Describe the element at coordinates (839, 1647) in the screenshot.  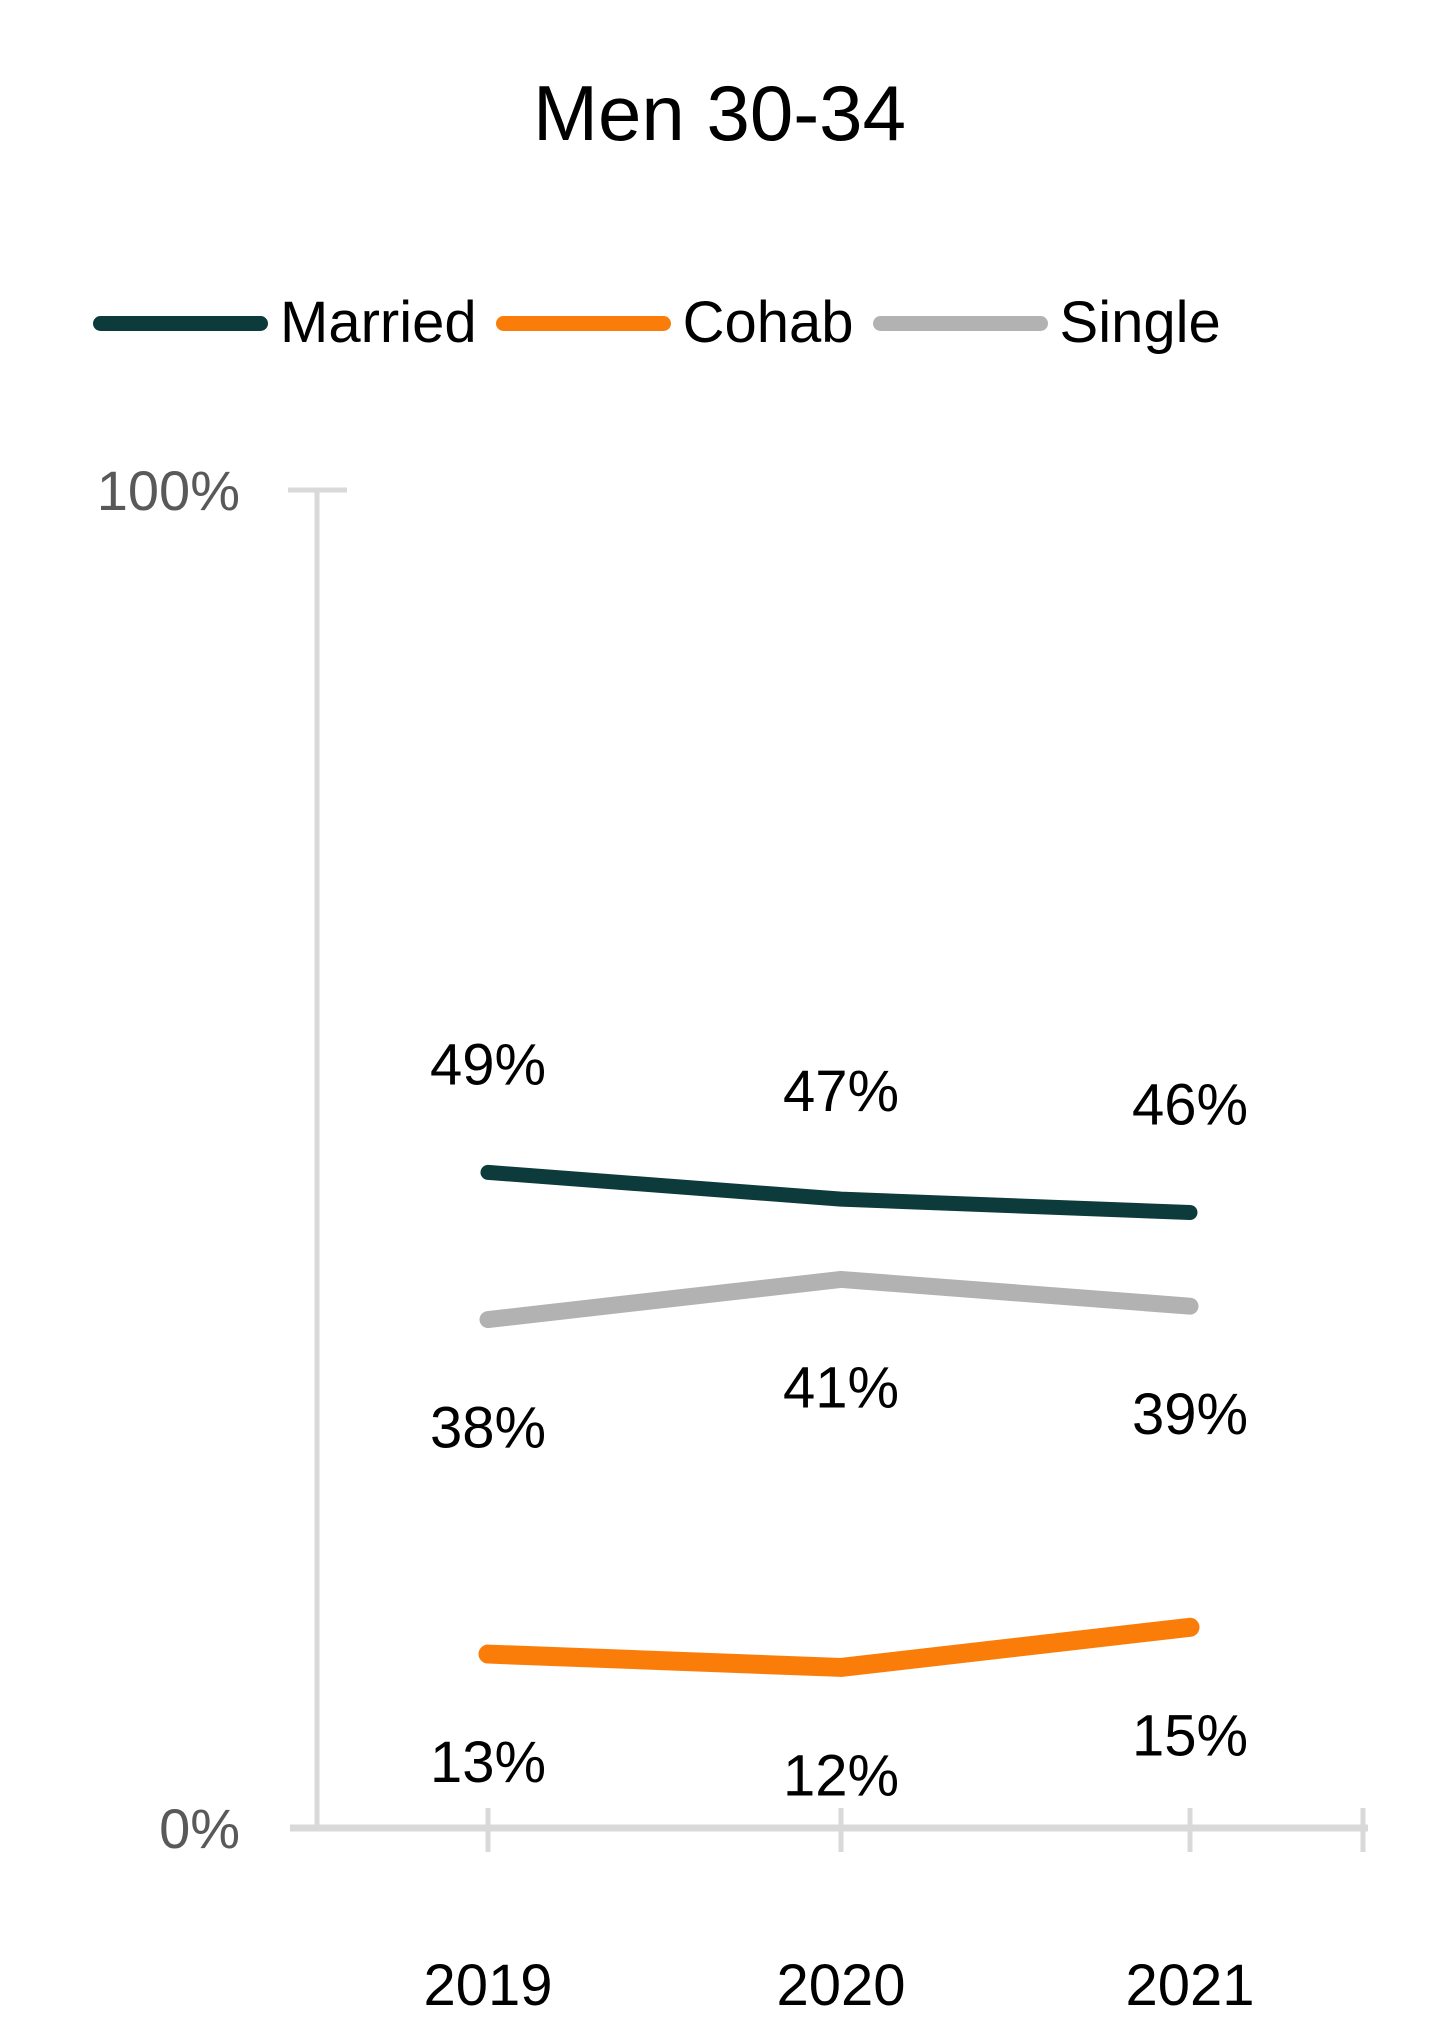
I see `series-line-cohab` at that location.